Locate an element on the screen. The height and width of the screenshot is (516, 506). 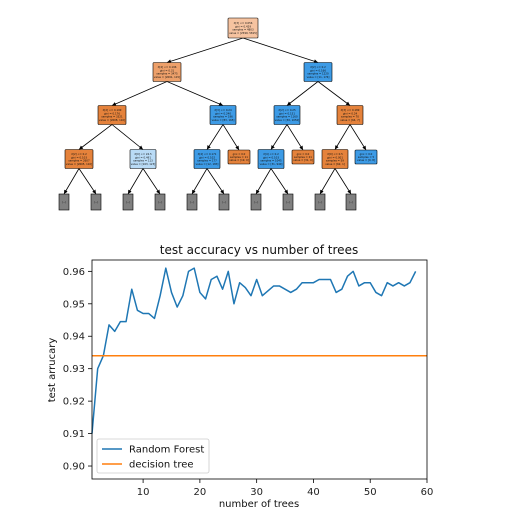
tree-node-text: X[2] <= 0.199 is located at coordinates (112, 110).